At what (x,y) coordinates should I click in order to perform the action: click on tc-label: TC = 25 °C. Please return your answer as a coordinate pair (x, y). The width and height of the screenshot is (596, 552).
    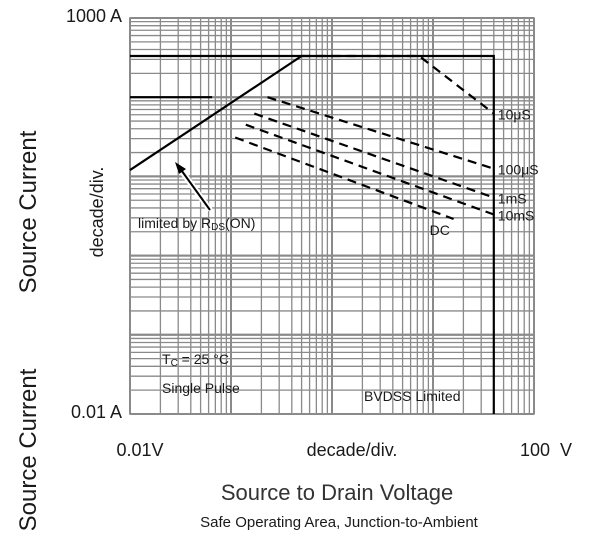
    Looking at the image, I should click on (195, 360).